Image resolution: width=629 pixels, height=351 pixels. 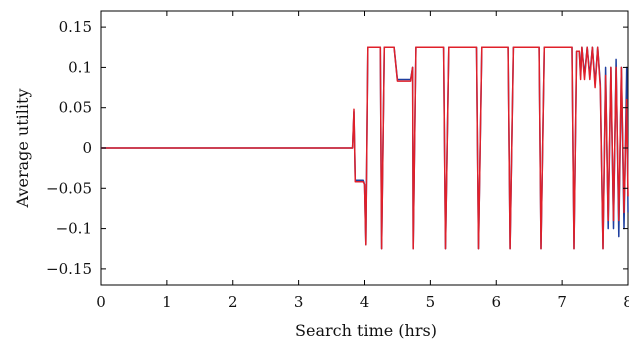 I want to click on y-tick-label: −0.05, so click(x=69, y=188).